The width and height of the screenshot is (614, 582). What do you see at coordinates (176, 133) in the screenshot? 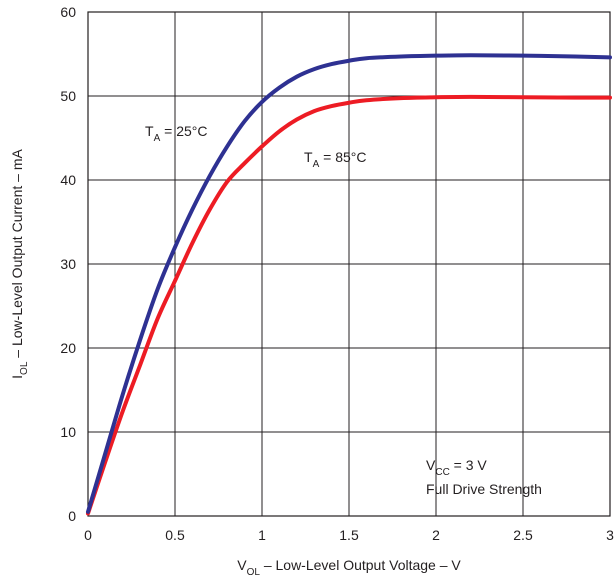
I see `series-label-25c: TA = 25°C` at bounding box center [176, 133].